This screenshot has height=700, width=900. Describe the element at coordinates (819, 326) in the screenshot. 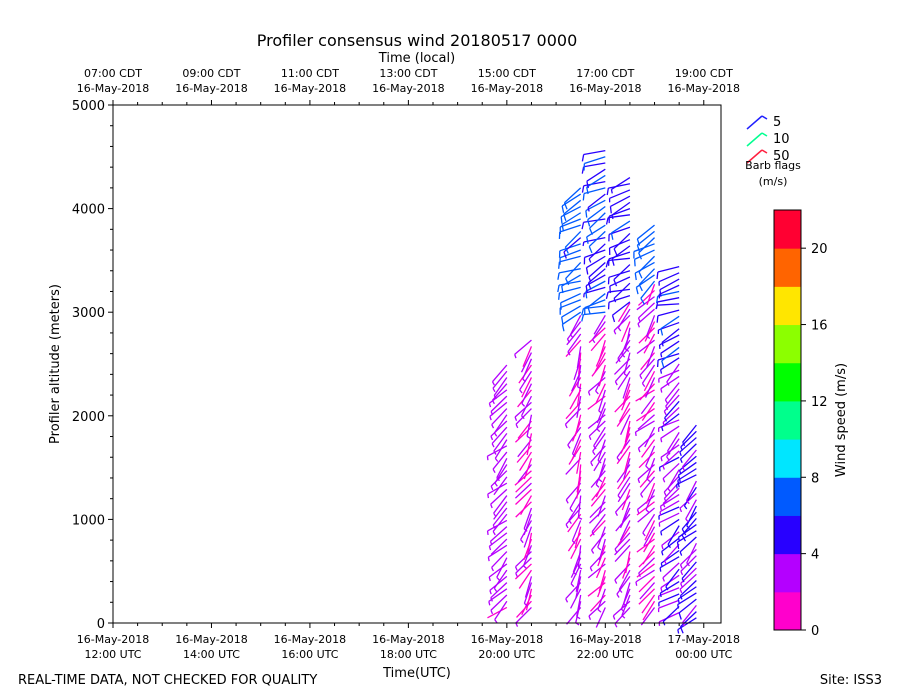

I see `colorbar-tick-label: 16` at that location.